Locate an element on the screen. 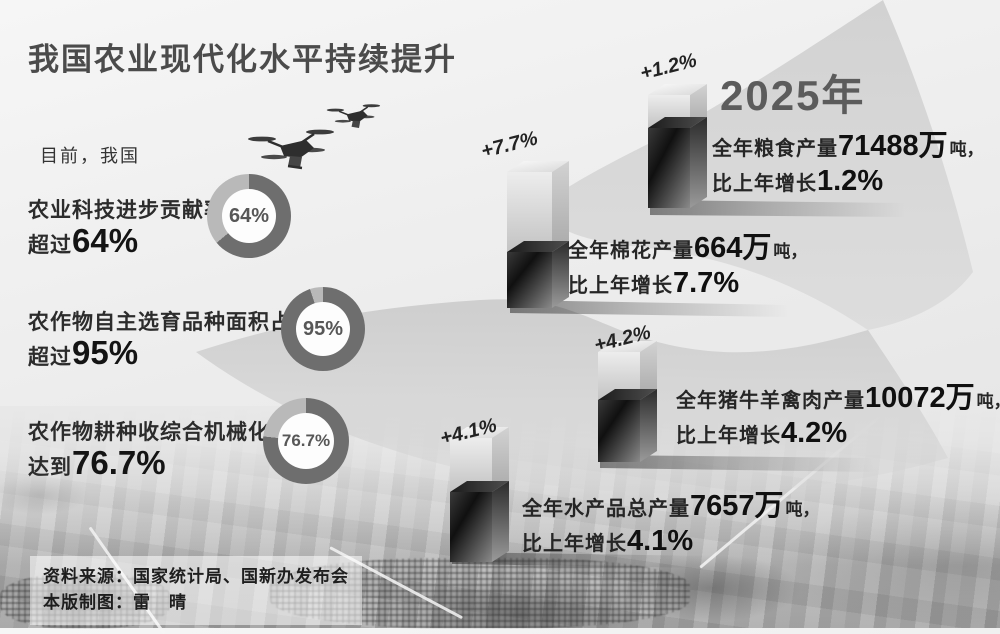 Image resolution: width=1000 pixels, height=634 pixels. intro-text: 目前，我国 is located at coordinates (90, 156).